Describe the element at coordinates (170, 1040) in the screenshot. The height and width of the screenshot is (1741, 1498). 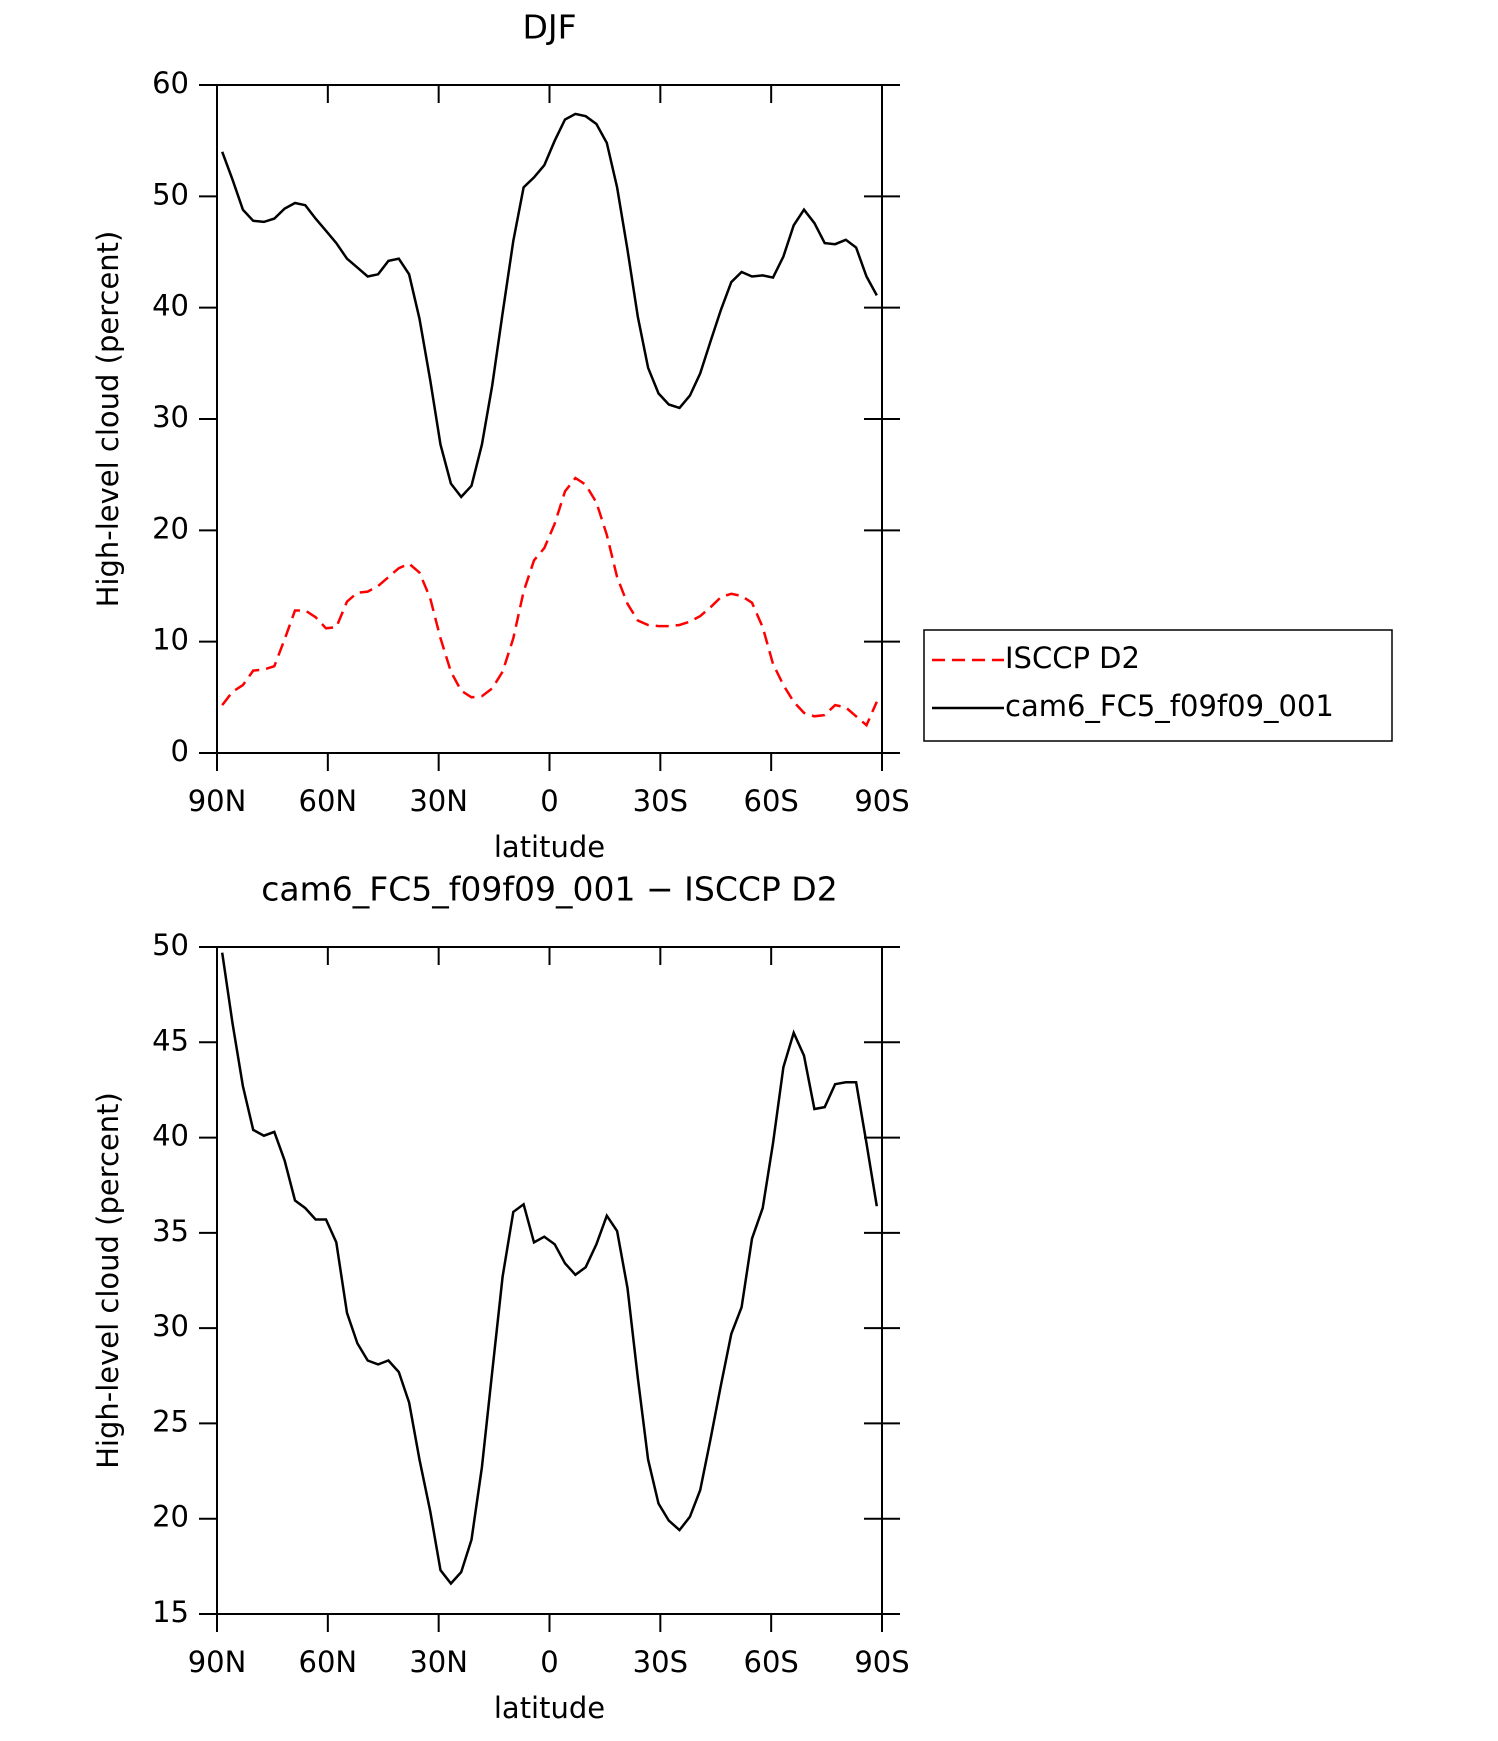
I see `y-tick-label: 45` at that location.